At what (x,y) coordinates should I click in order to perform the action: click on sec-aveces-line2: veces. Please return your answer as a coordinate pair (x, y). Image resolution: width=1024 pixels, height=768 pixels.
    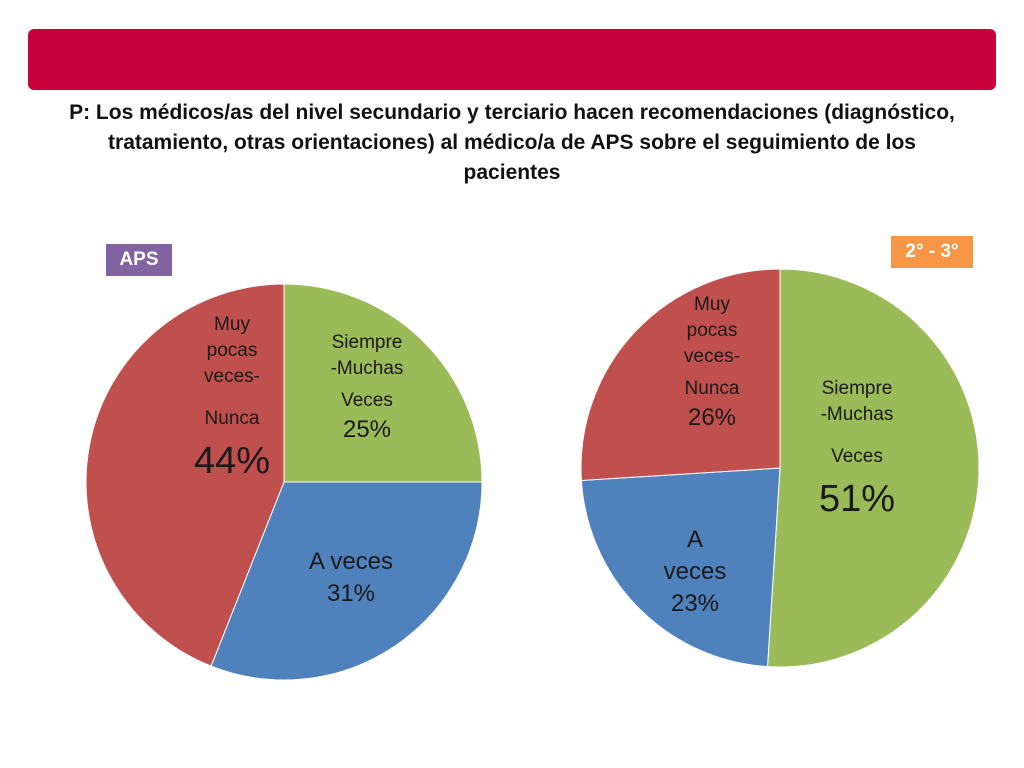
    Looking at the image, I should click on (695, 571).